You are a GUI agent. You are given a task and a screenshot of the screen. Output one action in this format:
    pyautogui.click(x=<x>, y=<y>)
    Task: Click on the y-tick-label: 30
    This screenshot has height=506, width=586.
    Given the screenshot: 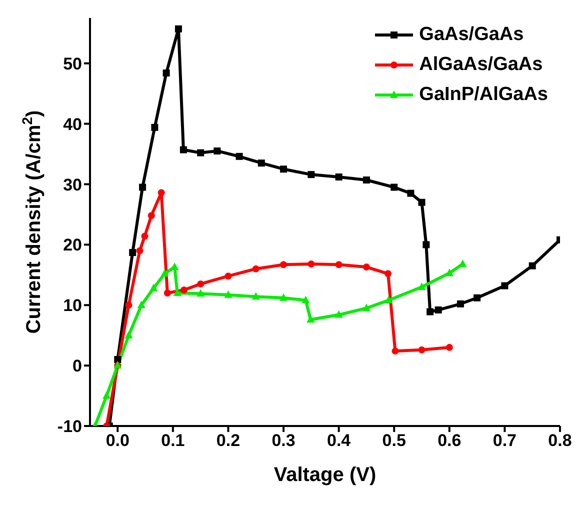 What is the action you would take?
    pyautogui.click(x=72, y=184)
    